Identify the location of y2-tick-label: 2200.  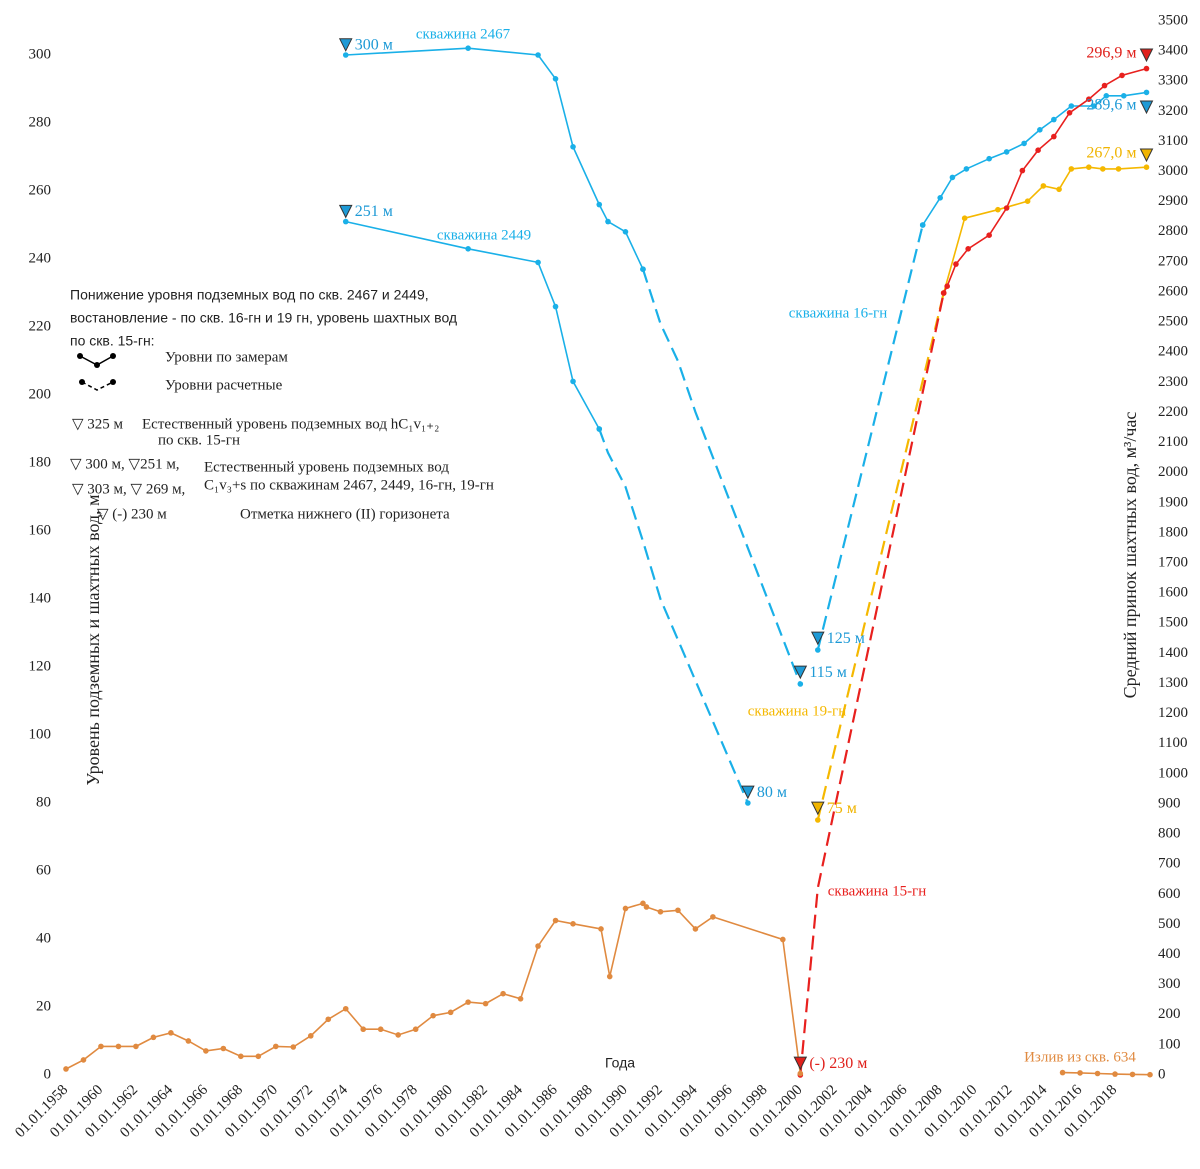
(1173, 412).